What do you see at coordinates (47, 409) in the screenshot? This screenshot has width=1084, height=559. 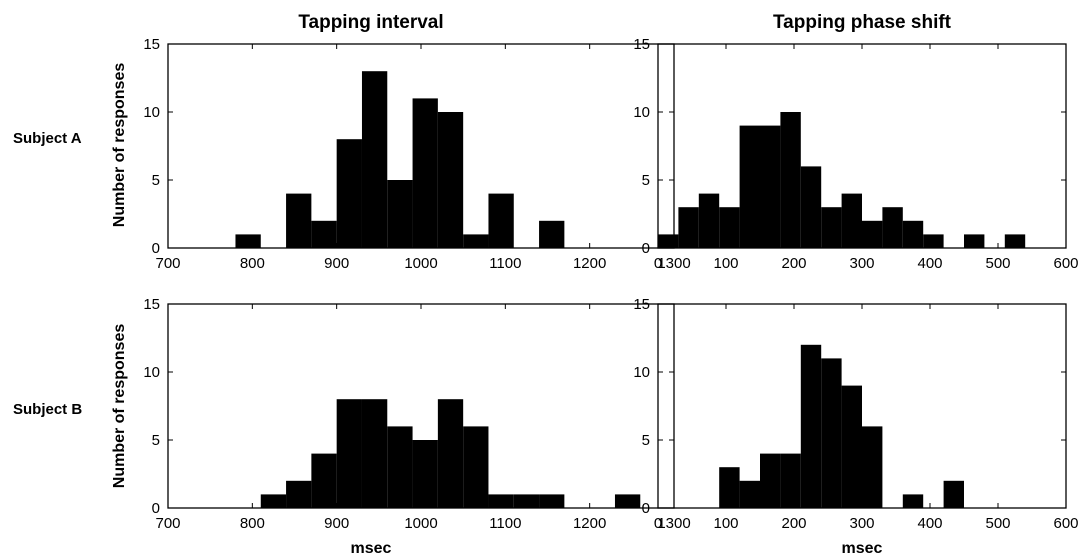 I see `row-label-subject-b: Subject B` at bounding box center [47, 409].